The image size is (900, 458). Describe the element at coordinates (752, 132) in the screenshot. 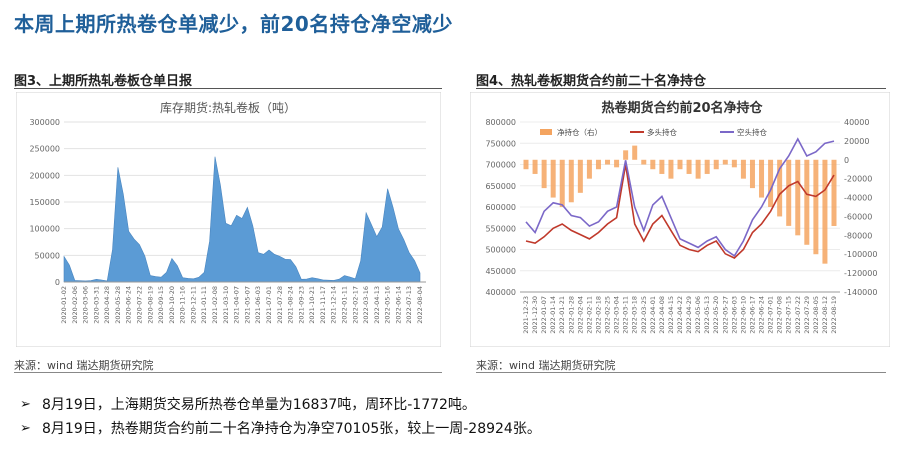

I see `legend-label: 空头持仓` at that location.